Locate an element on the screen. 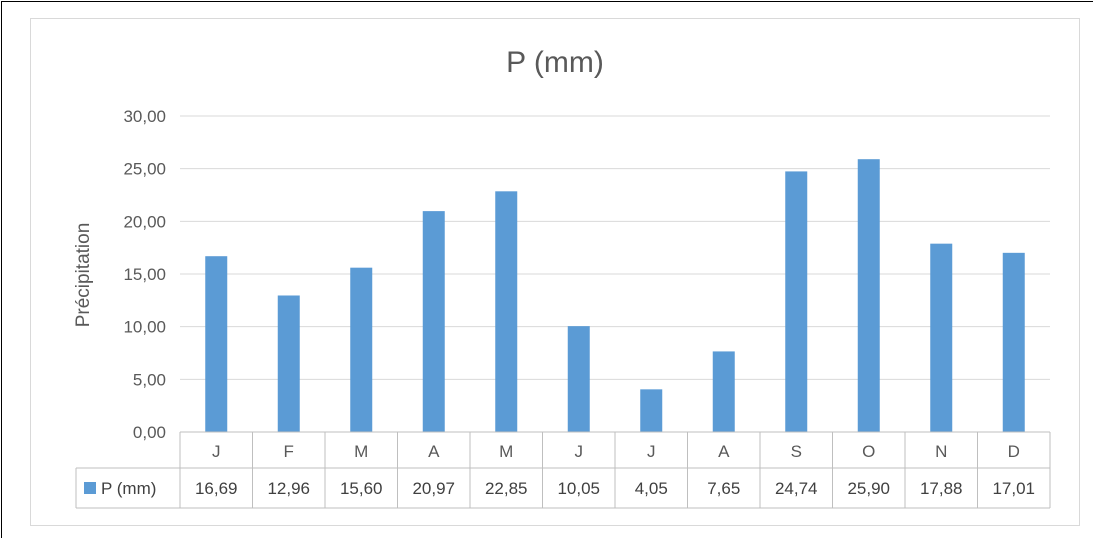  x-tick-label: D is located at coordinates (1014, 451).